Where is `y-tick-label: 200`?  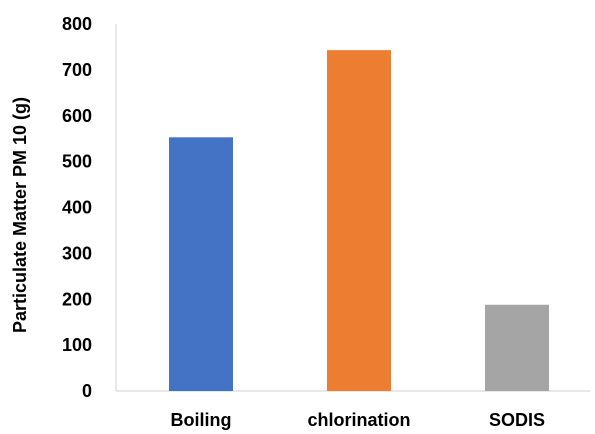 y-tick-label: 200 is located at coordinates (77, 299).